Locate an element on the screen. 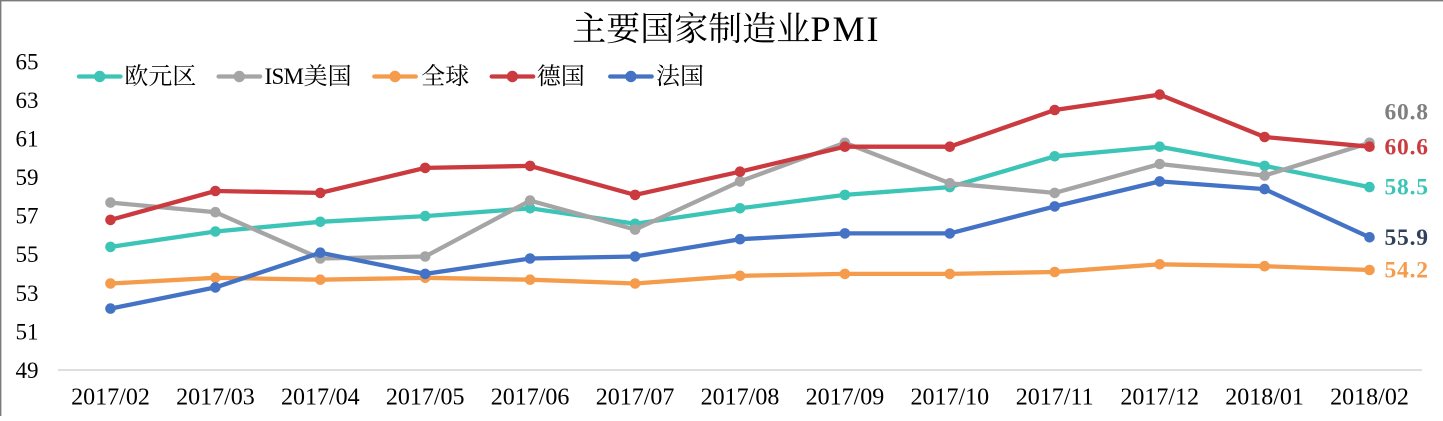 This screenshot has height=421, width=1443. svg-text: 59 is located at coordinates (27, 177).